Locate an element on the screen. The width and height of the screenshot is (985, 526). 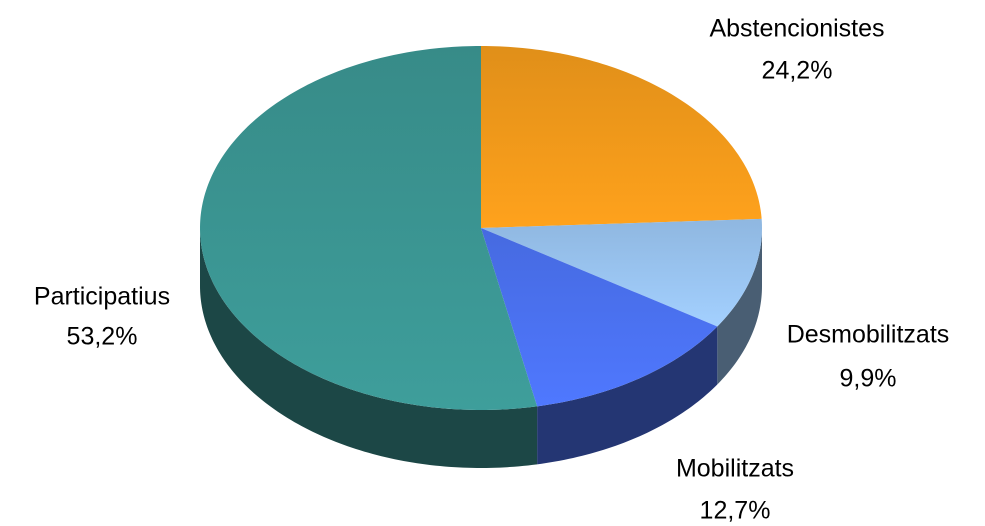
slice-label: Abstencionistes is located at coordinates (796, 29).